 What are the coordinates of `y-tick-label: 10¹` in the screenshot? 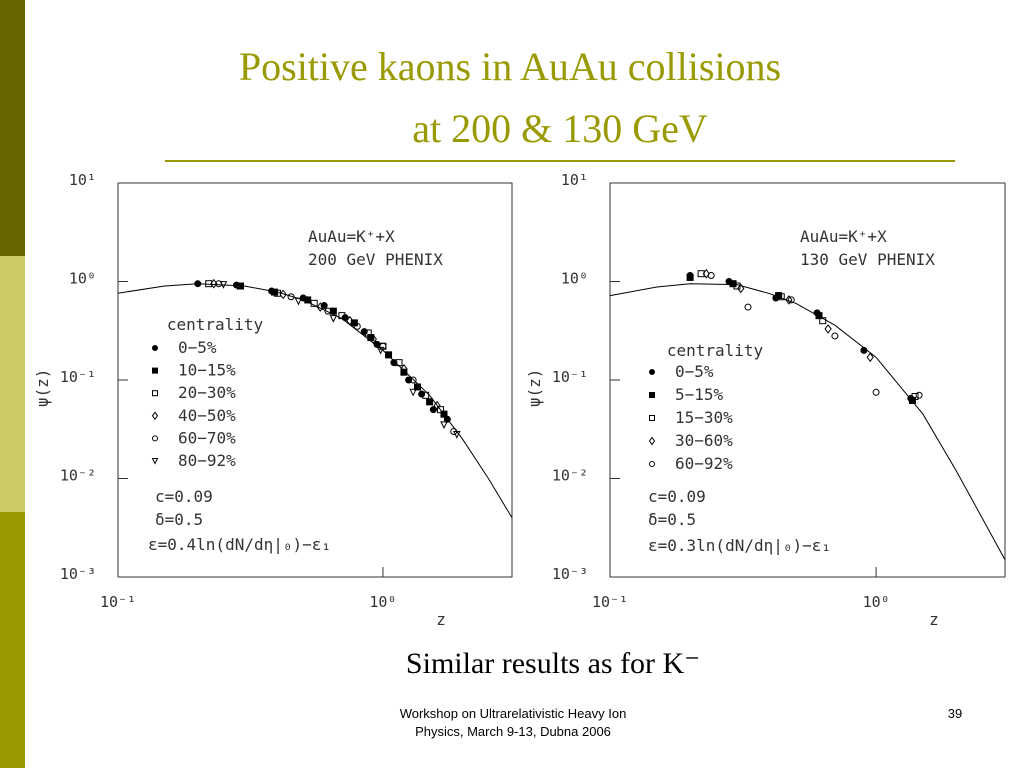 It's located at (82, 180).